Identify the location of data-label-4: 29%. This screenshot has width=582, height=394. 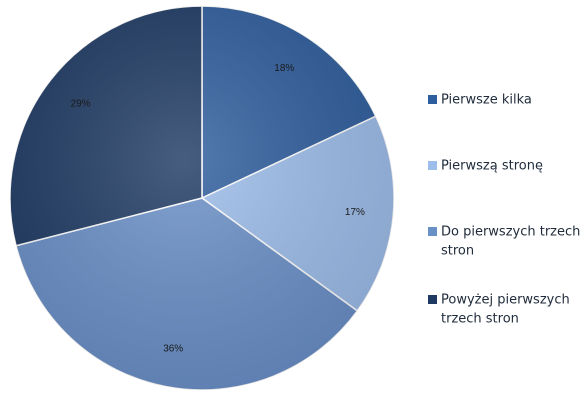
(81, 104).